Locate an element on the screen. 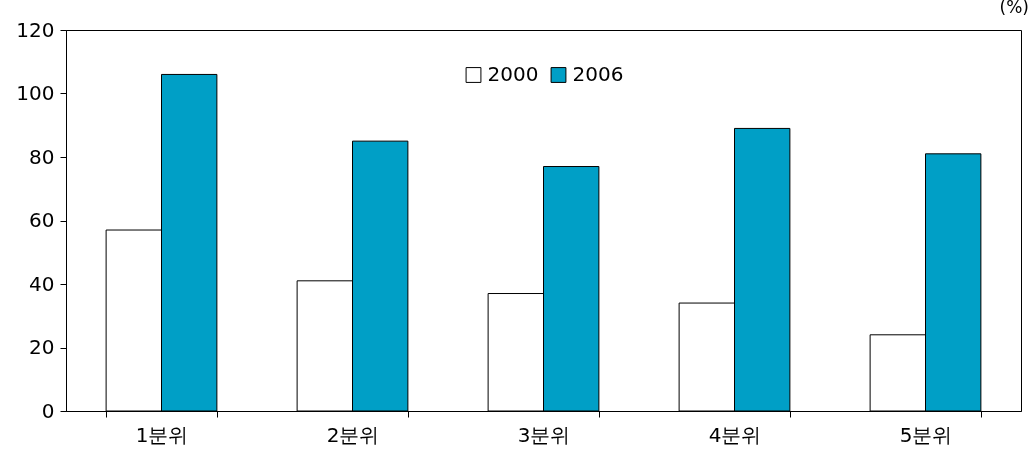 This screenshot has width=1033, height=460. y-tick-label: 80 is located at coordinates (42, 156).